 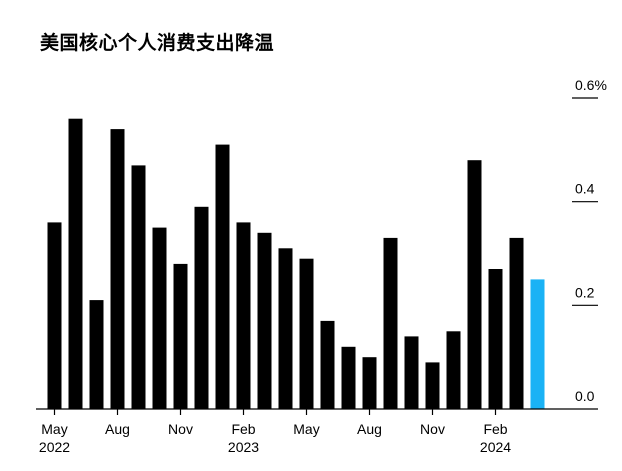 What do you see at coordinates (157, 43) in the screenshot?
I see `chart-title: 美国核心个人消费支出降温` at bounding box center [157, 43].